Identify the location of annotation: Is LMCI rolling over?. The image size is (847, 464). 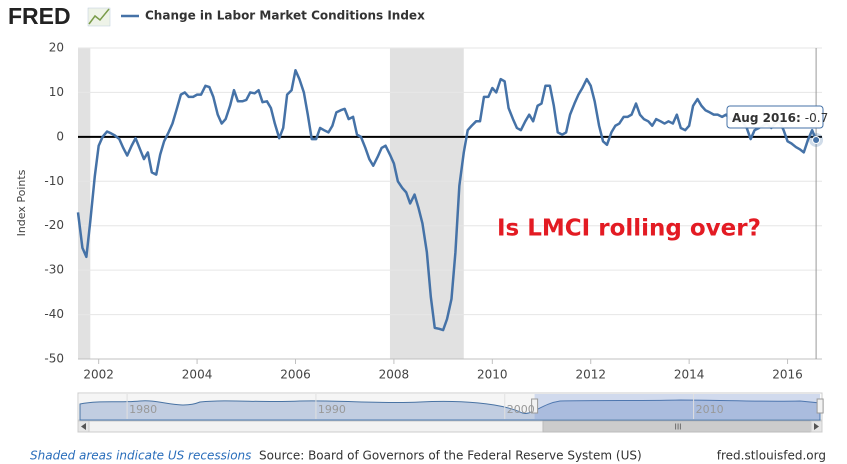
(629, 229).